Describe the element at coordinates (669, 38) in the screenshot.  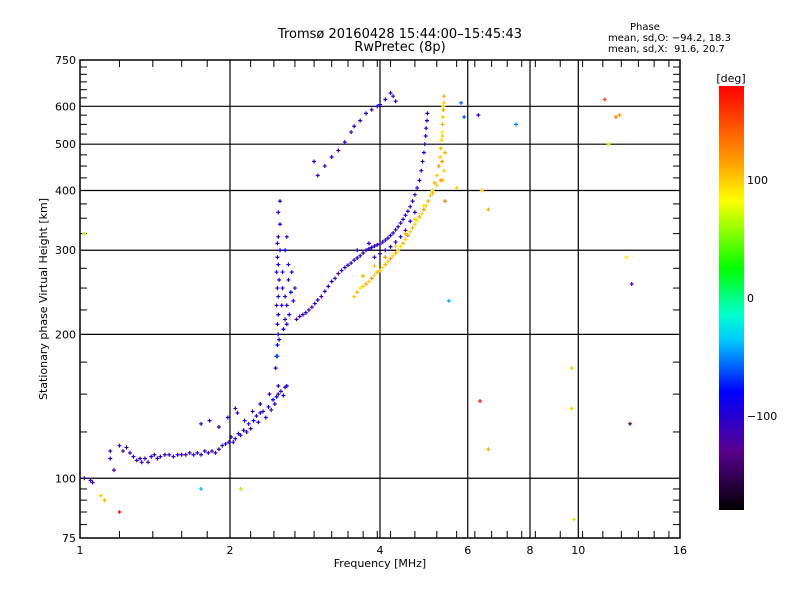
I see `stats-o-mode: mean, sd,O: −94.2, 18.3` at that location.